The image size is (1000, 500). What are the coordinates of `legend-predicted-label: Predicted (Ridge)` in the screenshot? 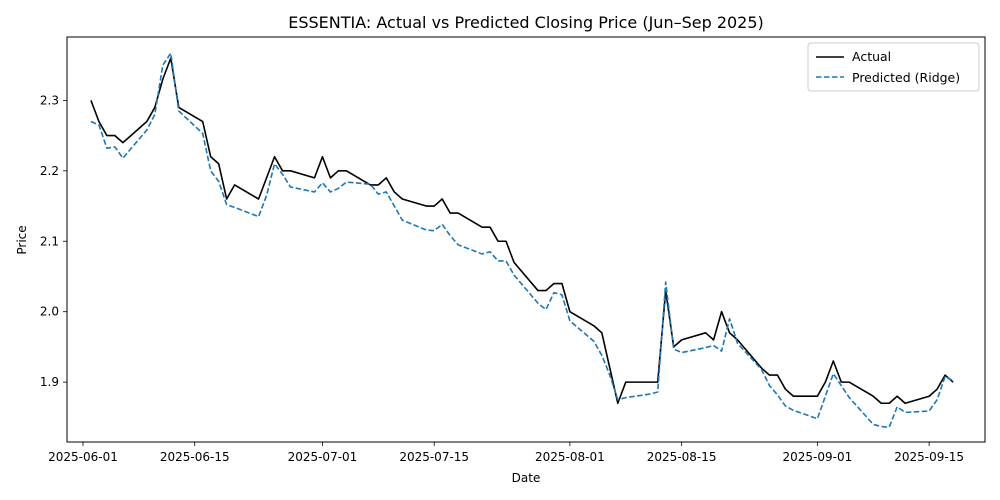 It's located at (906, 77).